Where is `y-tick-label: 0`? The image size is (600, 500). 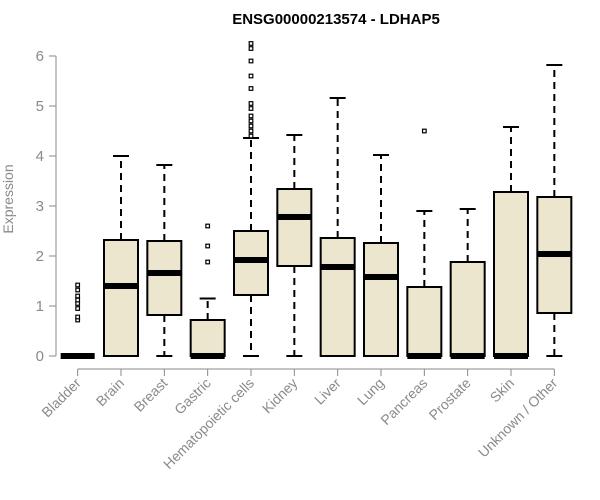
y-tick-label: 0 is located at coordinates (40, 356).